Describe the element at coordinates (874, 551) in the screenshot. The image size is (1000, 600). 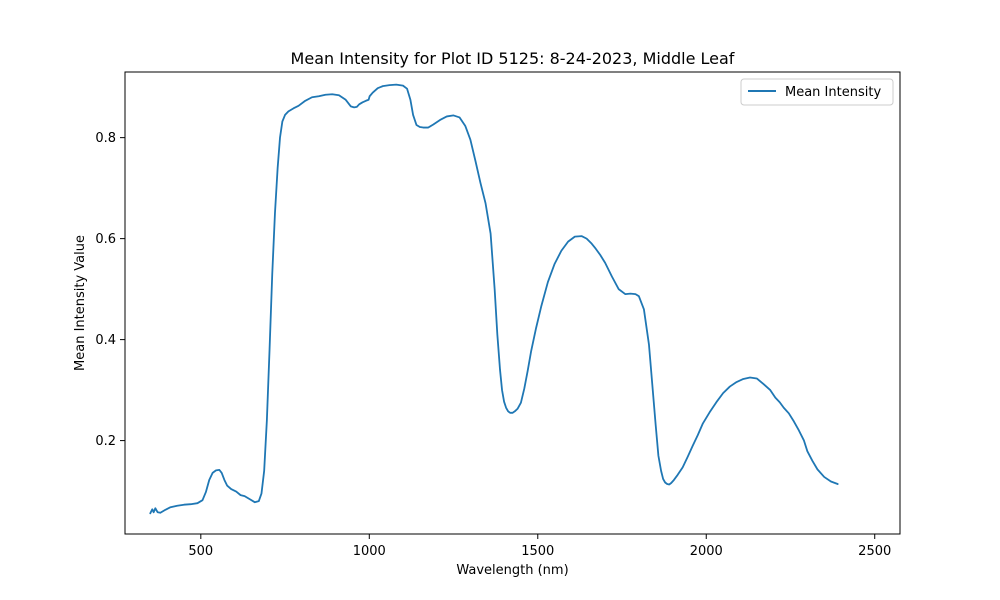
I see `x-tick-label: 2500` at that location.